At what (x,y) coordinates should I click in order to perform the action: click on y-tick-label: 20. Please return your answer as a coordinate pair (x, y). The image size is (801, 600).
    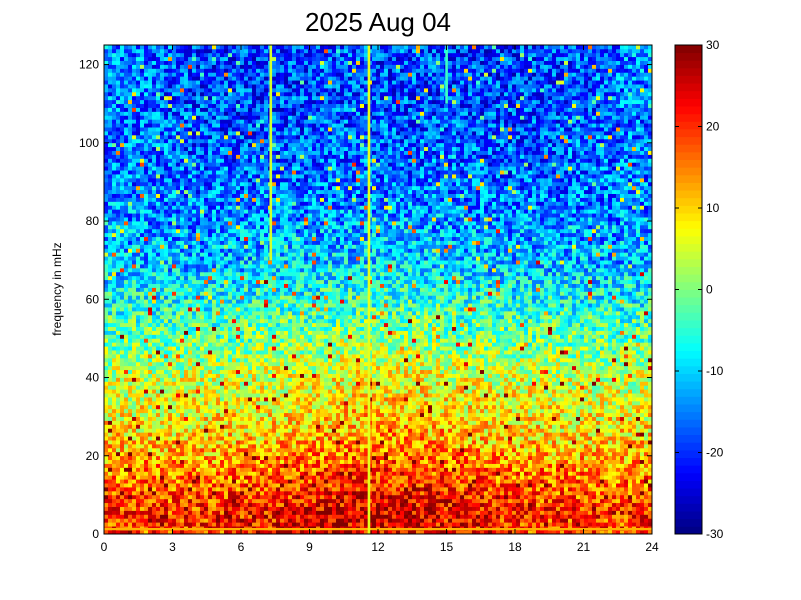
    Looking at the image, I should click on (93, 456).